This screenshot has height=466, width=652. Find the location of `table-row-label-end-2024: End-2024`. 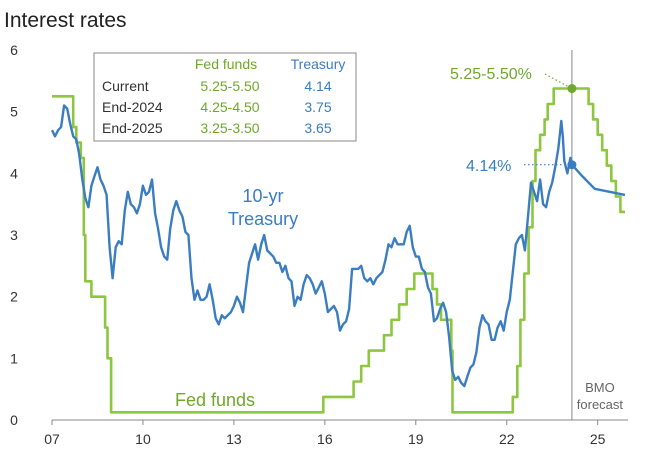

table-row-label-end-2024: End-2024 is located at coordinates (132, 107).